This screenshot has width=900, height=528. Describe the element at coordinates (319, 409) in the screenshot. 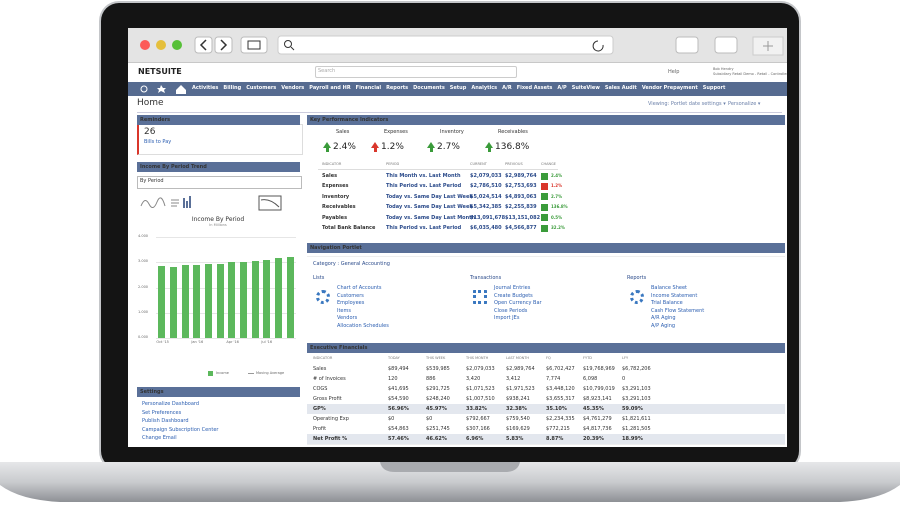

I see `cell: GP%` at that location.